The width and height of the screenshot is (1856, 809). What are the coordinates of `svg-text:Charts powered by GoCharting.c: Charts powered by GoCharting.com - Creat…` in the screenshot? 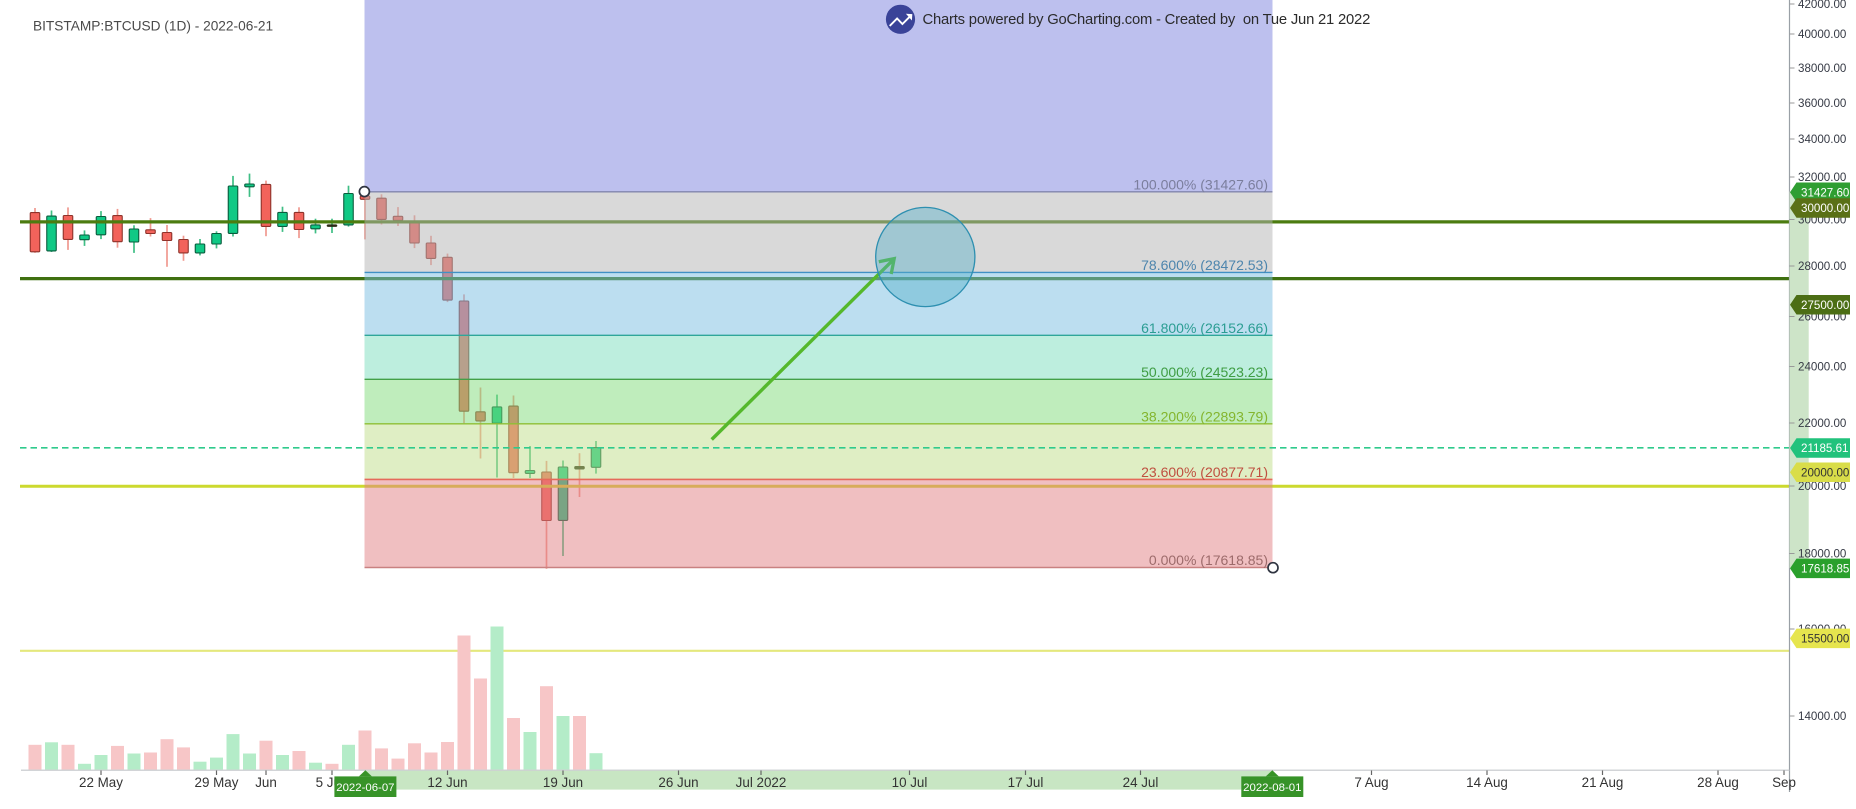 It's located at (1147, 20).